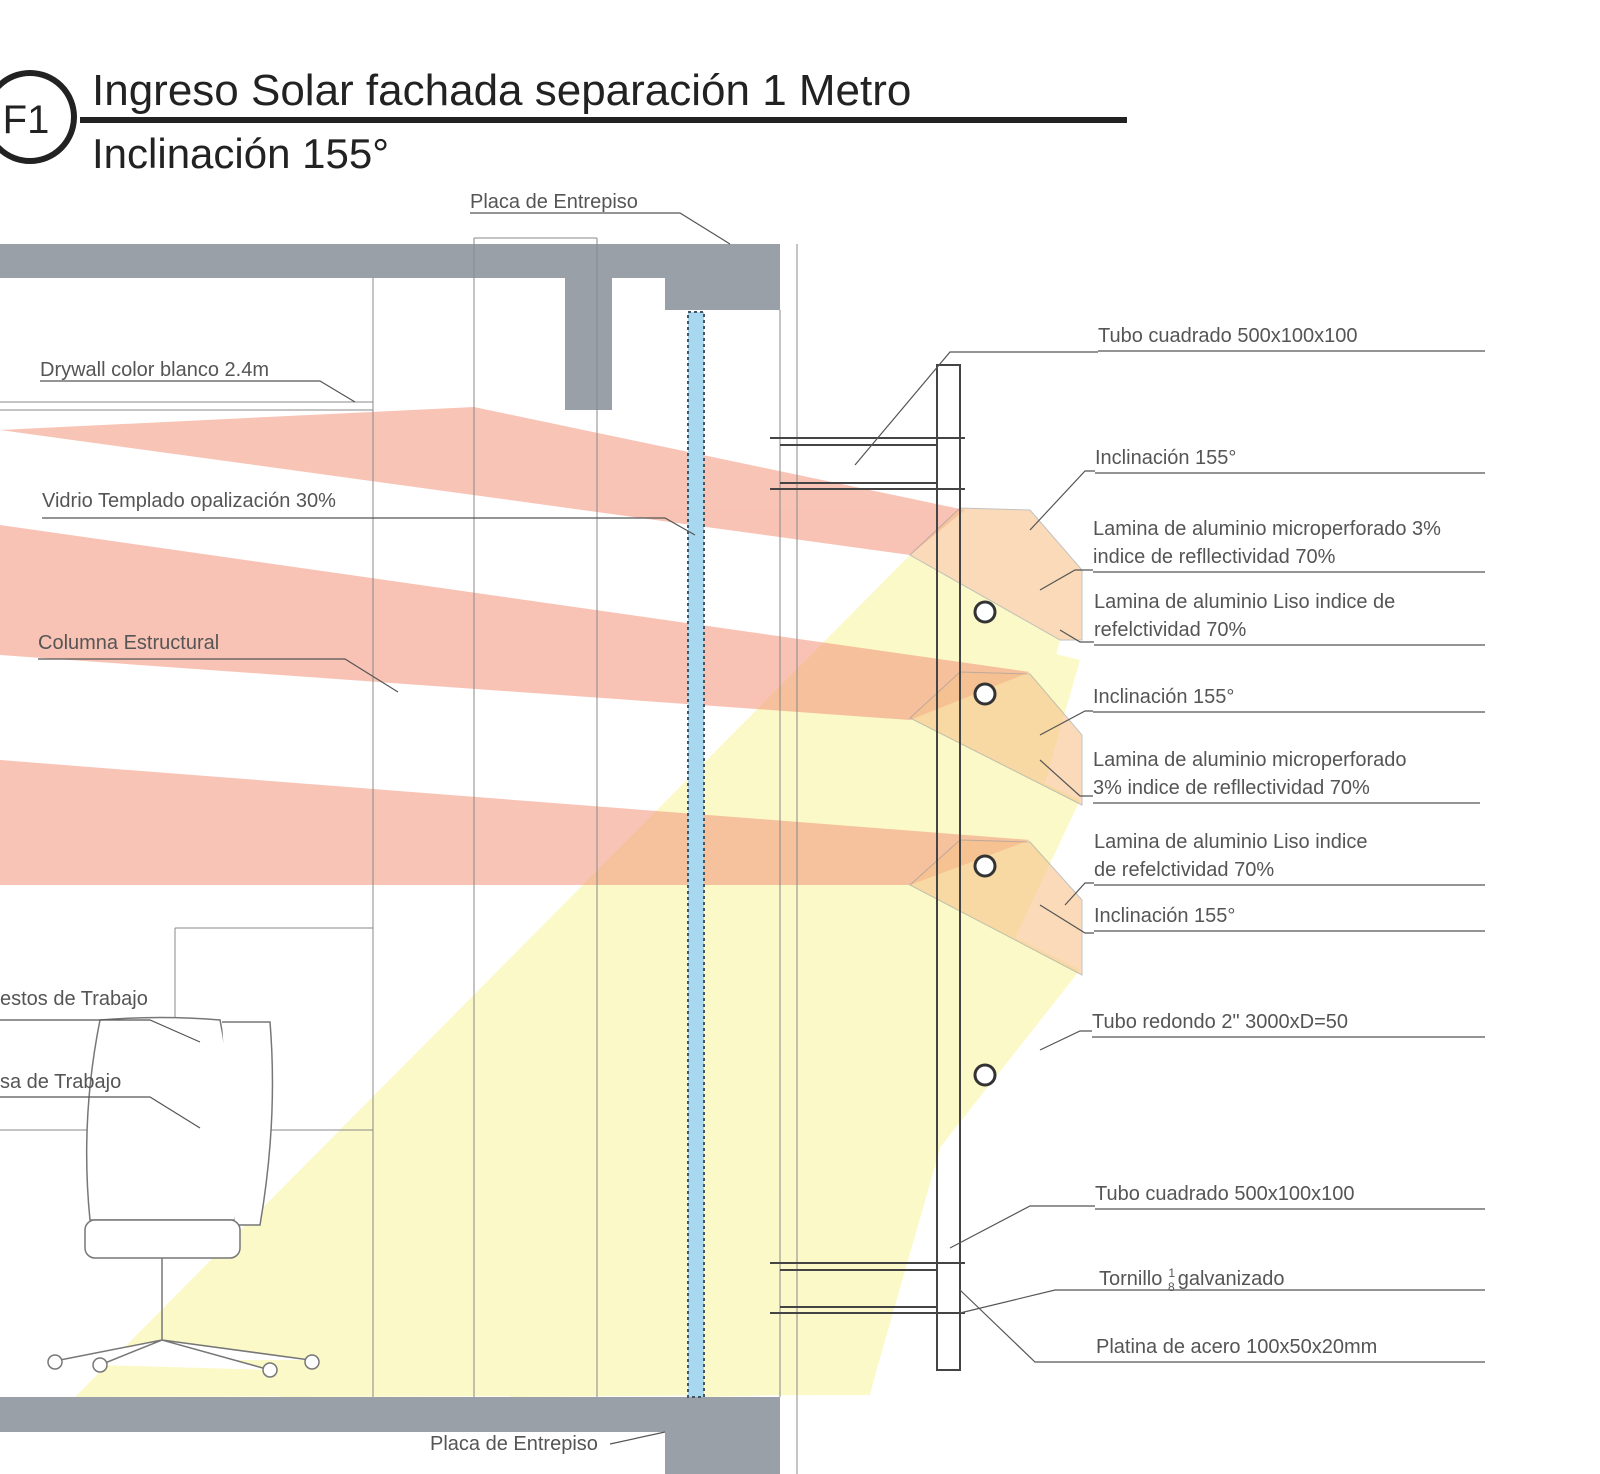 The height and width of the screenshot is (1474, 1600). What do you see at coordinates (1214, 557) in the screenshot?
I see `label: indice de refllectividad 70%` at bounding box center [1214, 557].